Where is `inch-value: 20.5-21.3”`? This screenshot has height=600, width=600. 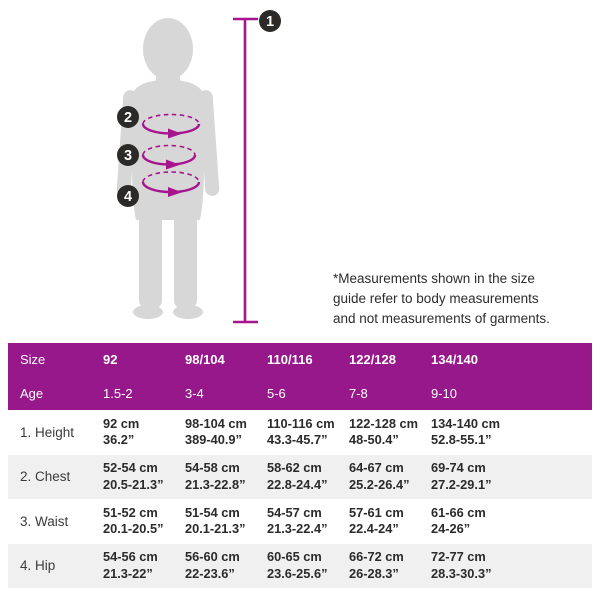 inch-value: 20.5-21.3” is located at coordinates (133, 484).